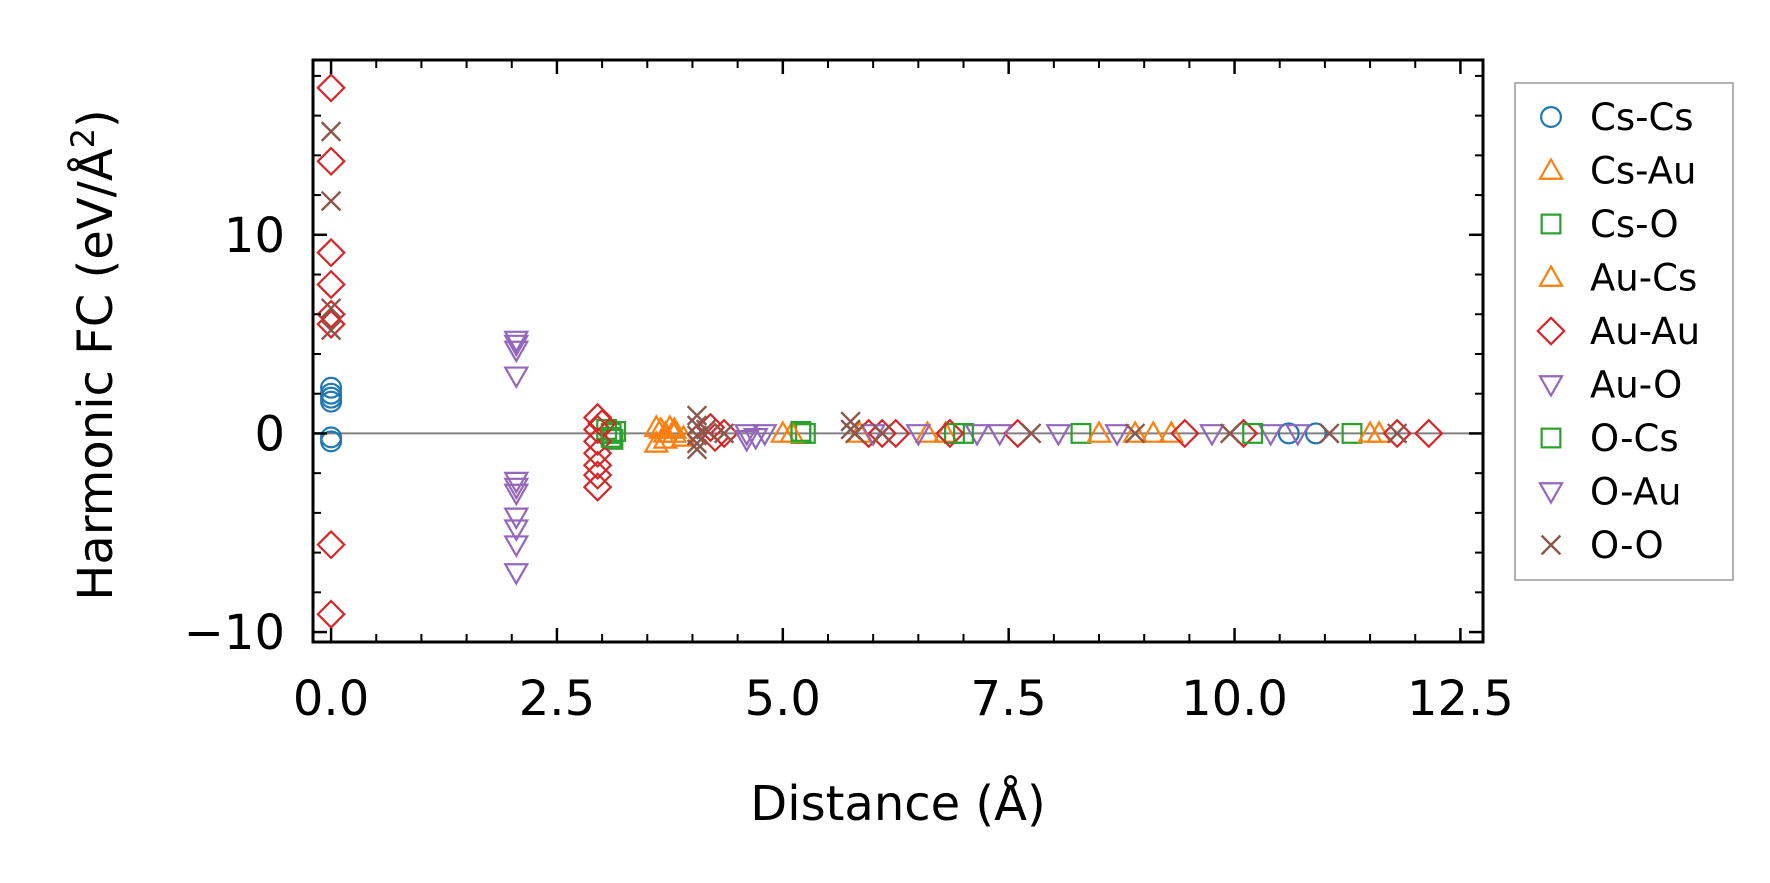  Describe the element at coordinates (96, 118) in the screenshot. I see `y-axis-label-close: )` at that location.